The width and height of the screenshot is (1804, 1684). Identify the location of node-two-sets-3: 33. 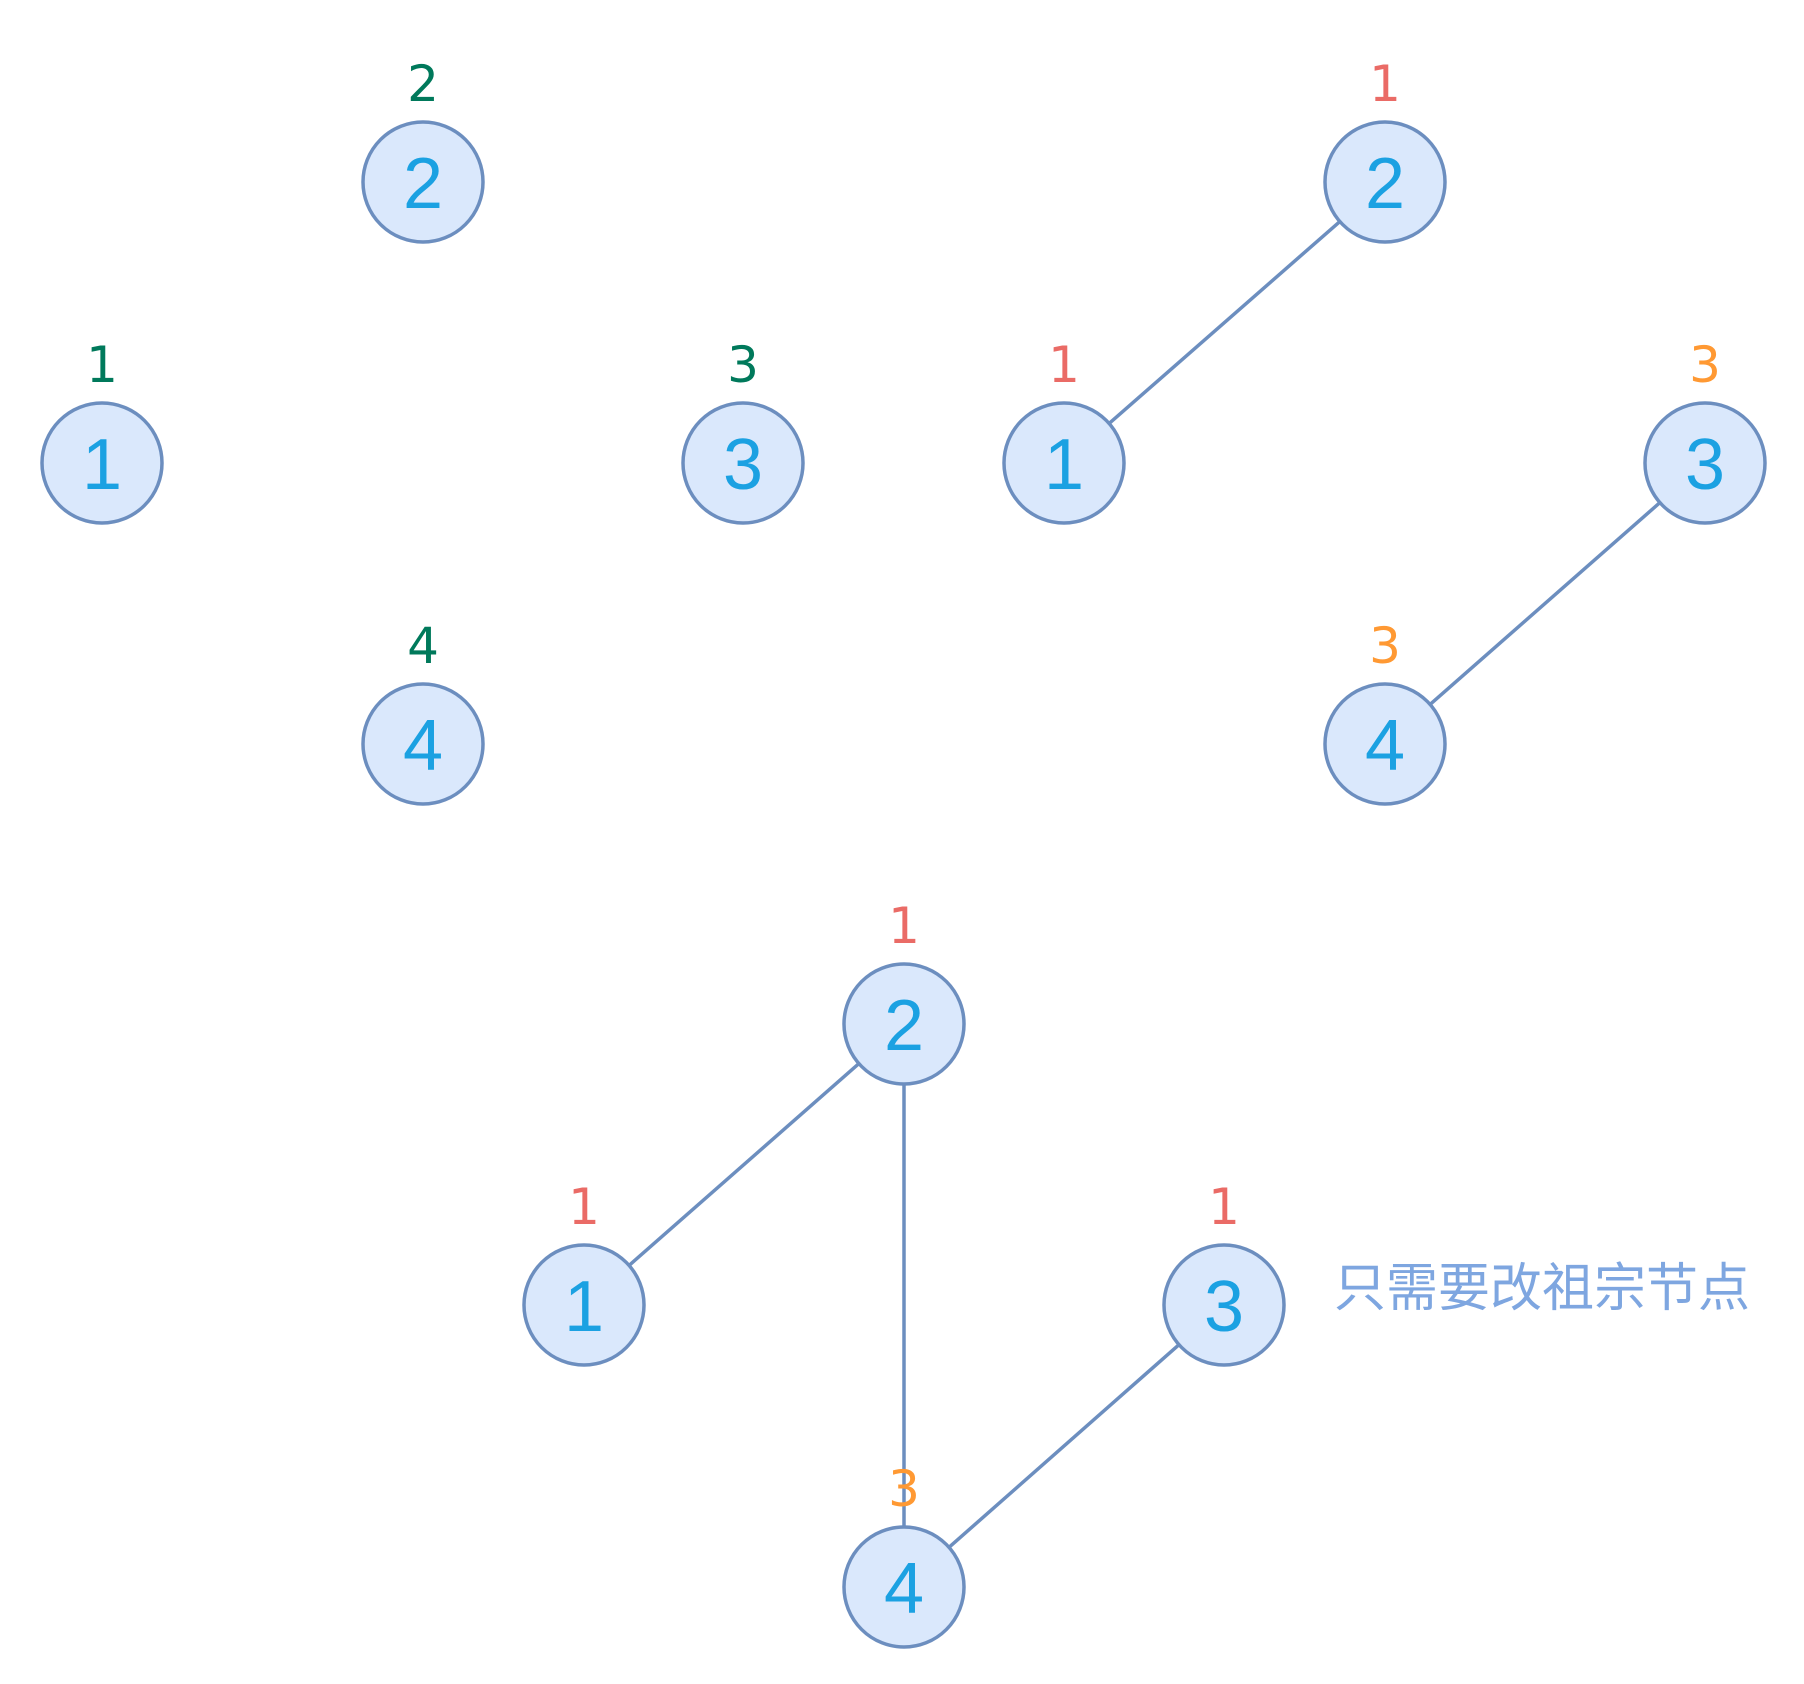
(1705, 430).